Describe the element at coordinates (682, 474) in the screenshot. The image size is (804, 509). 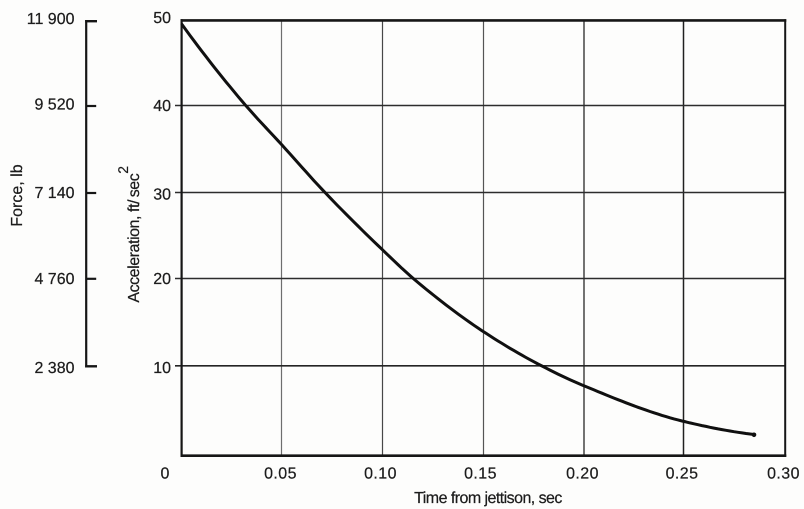
I see `svg-text: 0.25` at that location.